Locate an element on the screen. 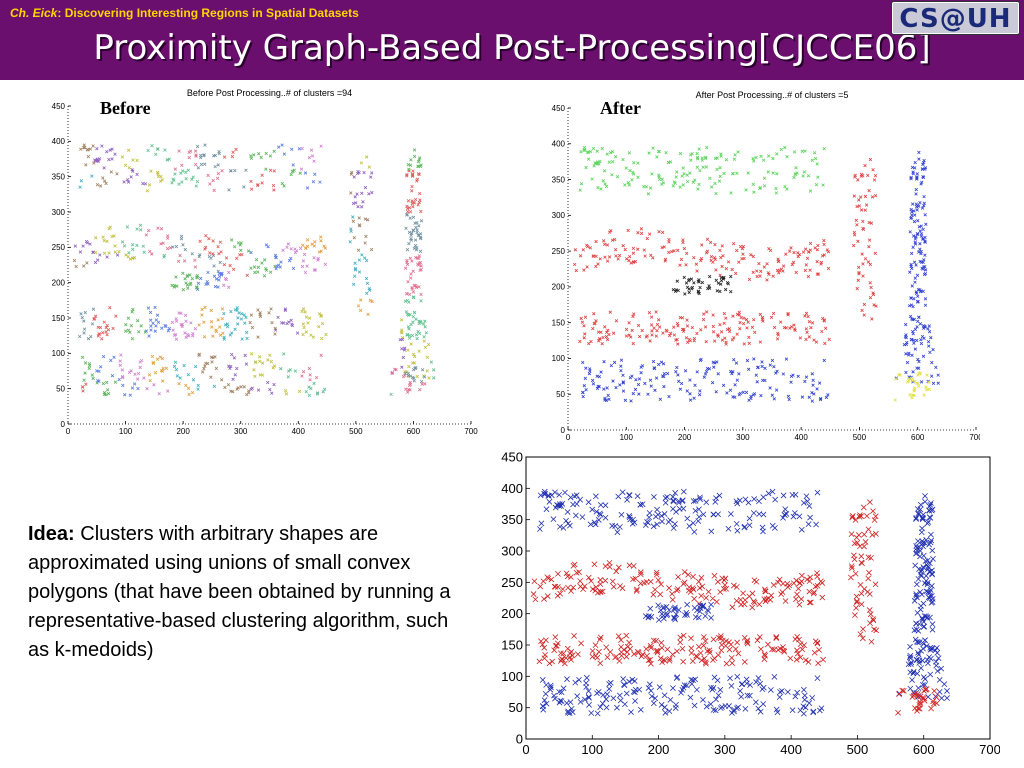  y-tick-label: 0 is located at coordinates (63, 424).